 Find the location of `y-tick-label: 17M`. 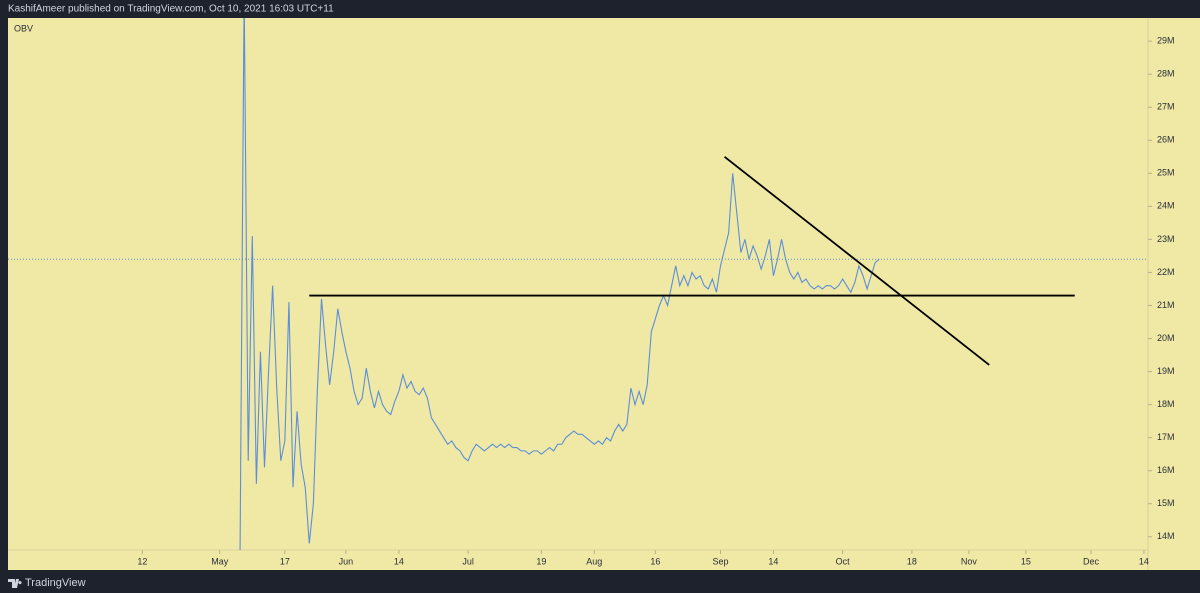

y-tick-label: 17M is located at coordinates (1166, 437).